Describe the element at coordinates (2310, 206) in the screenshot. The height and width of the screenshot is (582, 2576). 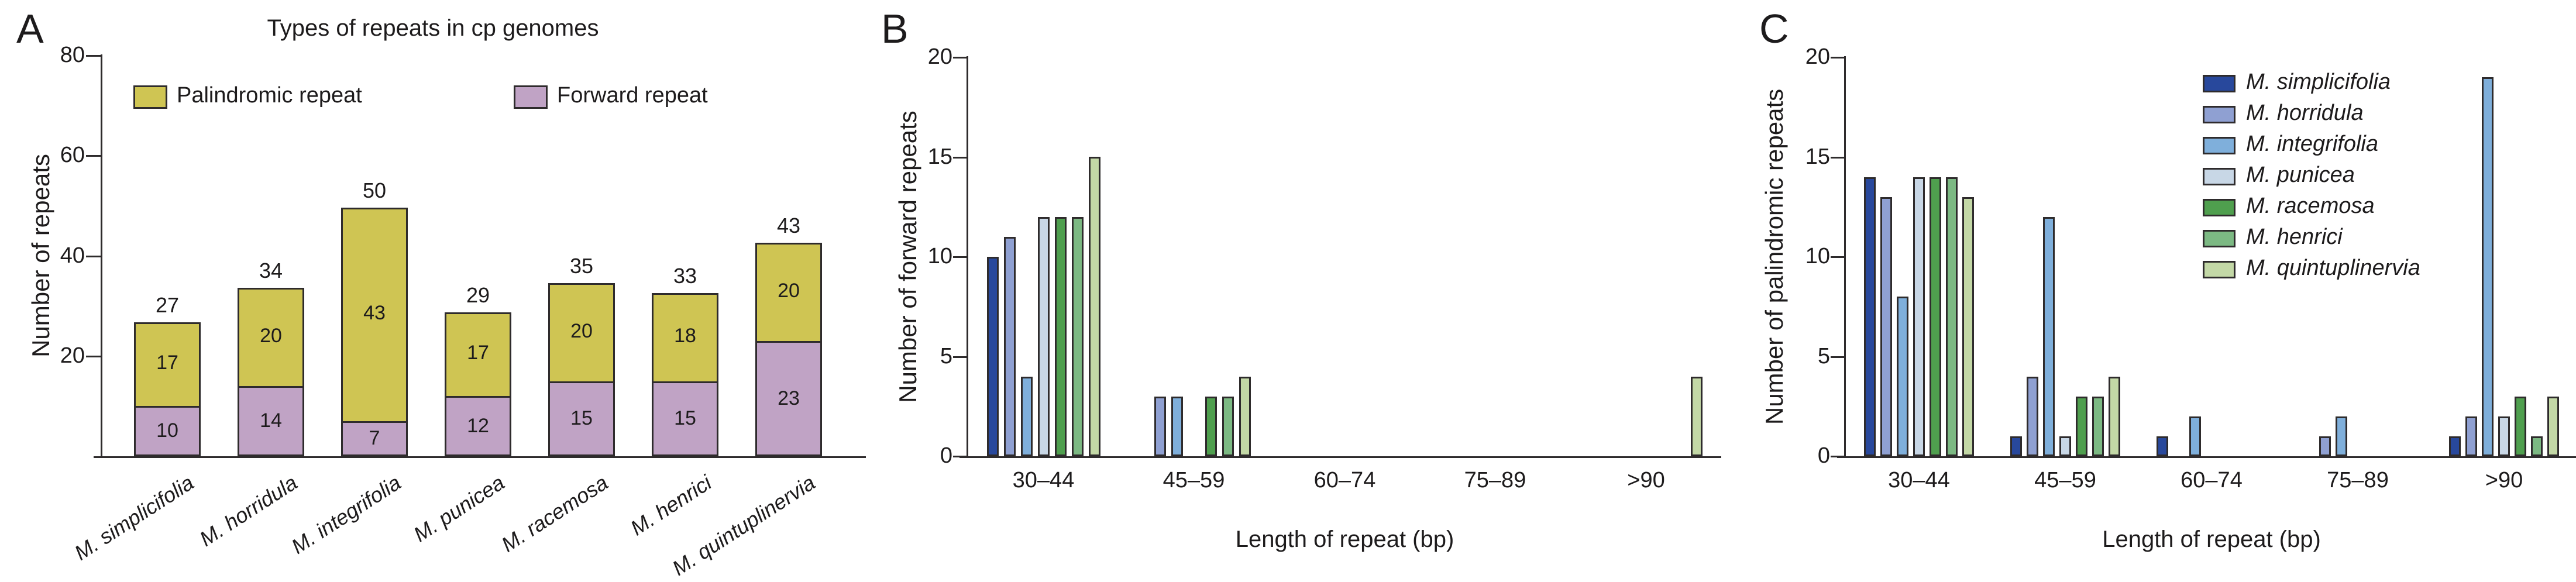
I see `legend-label: M. racemosa` at that location.